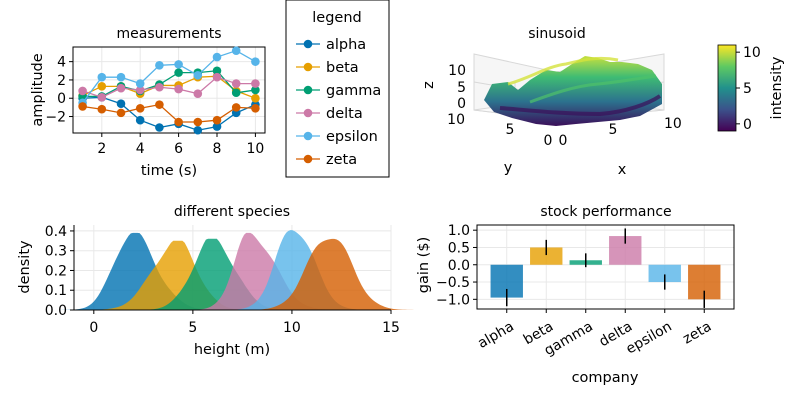  Describe the element at coordinates (548, 141) in the screenshot. I see `y-tick-label: 0` at that location.